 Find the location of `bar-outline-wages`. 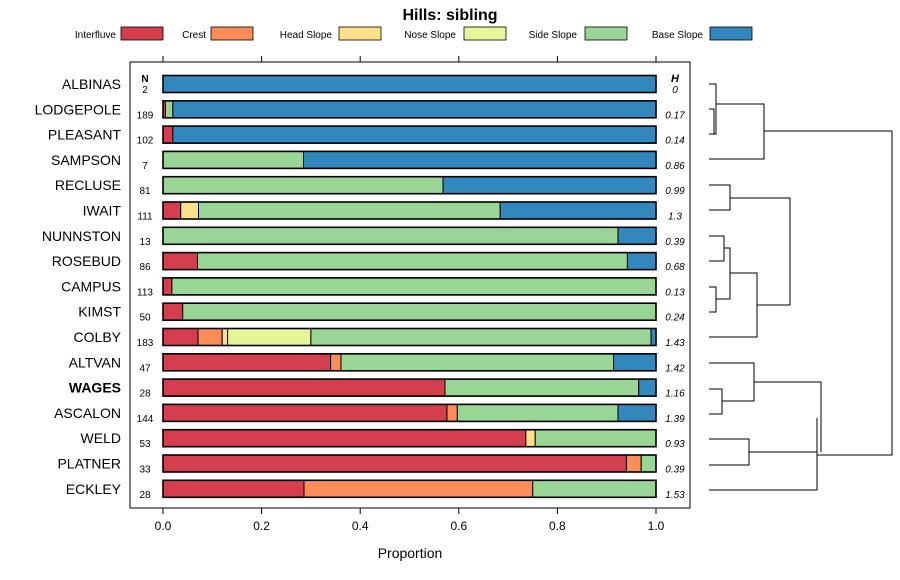

bar-outline-wages is located at coordinates (409, 387).